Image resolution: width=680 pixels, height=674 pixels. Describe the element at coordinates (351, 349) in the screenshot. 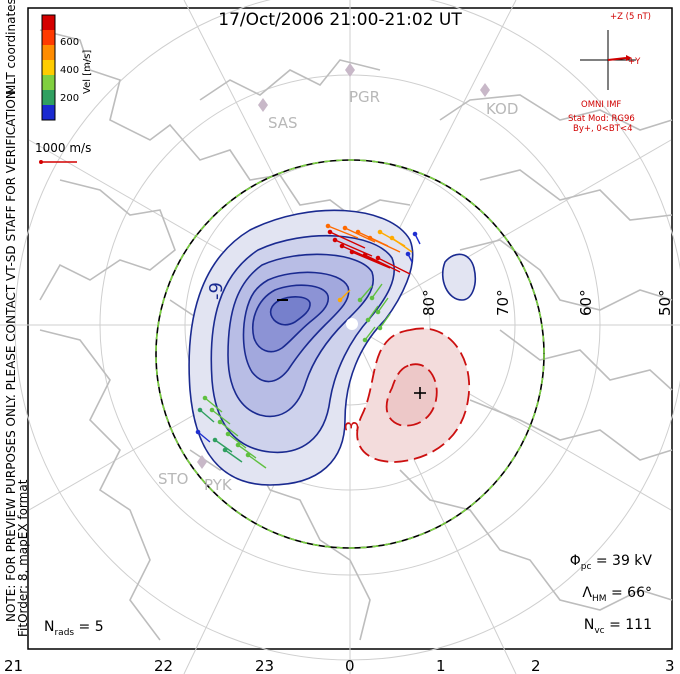

I see `potential-extrema` at that location.